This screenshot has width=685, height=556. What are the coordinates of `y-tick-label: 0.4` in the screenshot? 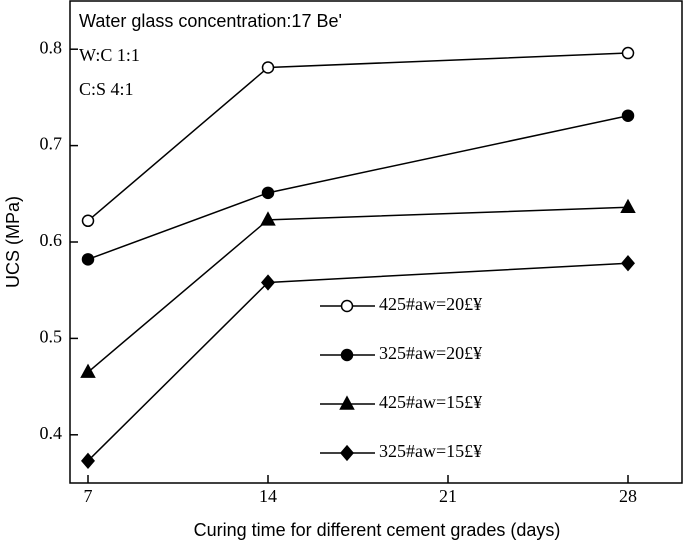 It's located at (51, 433).